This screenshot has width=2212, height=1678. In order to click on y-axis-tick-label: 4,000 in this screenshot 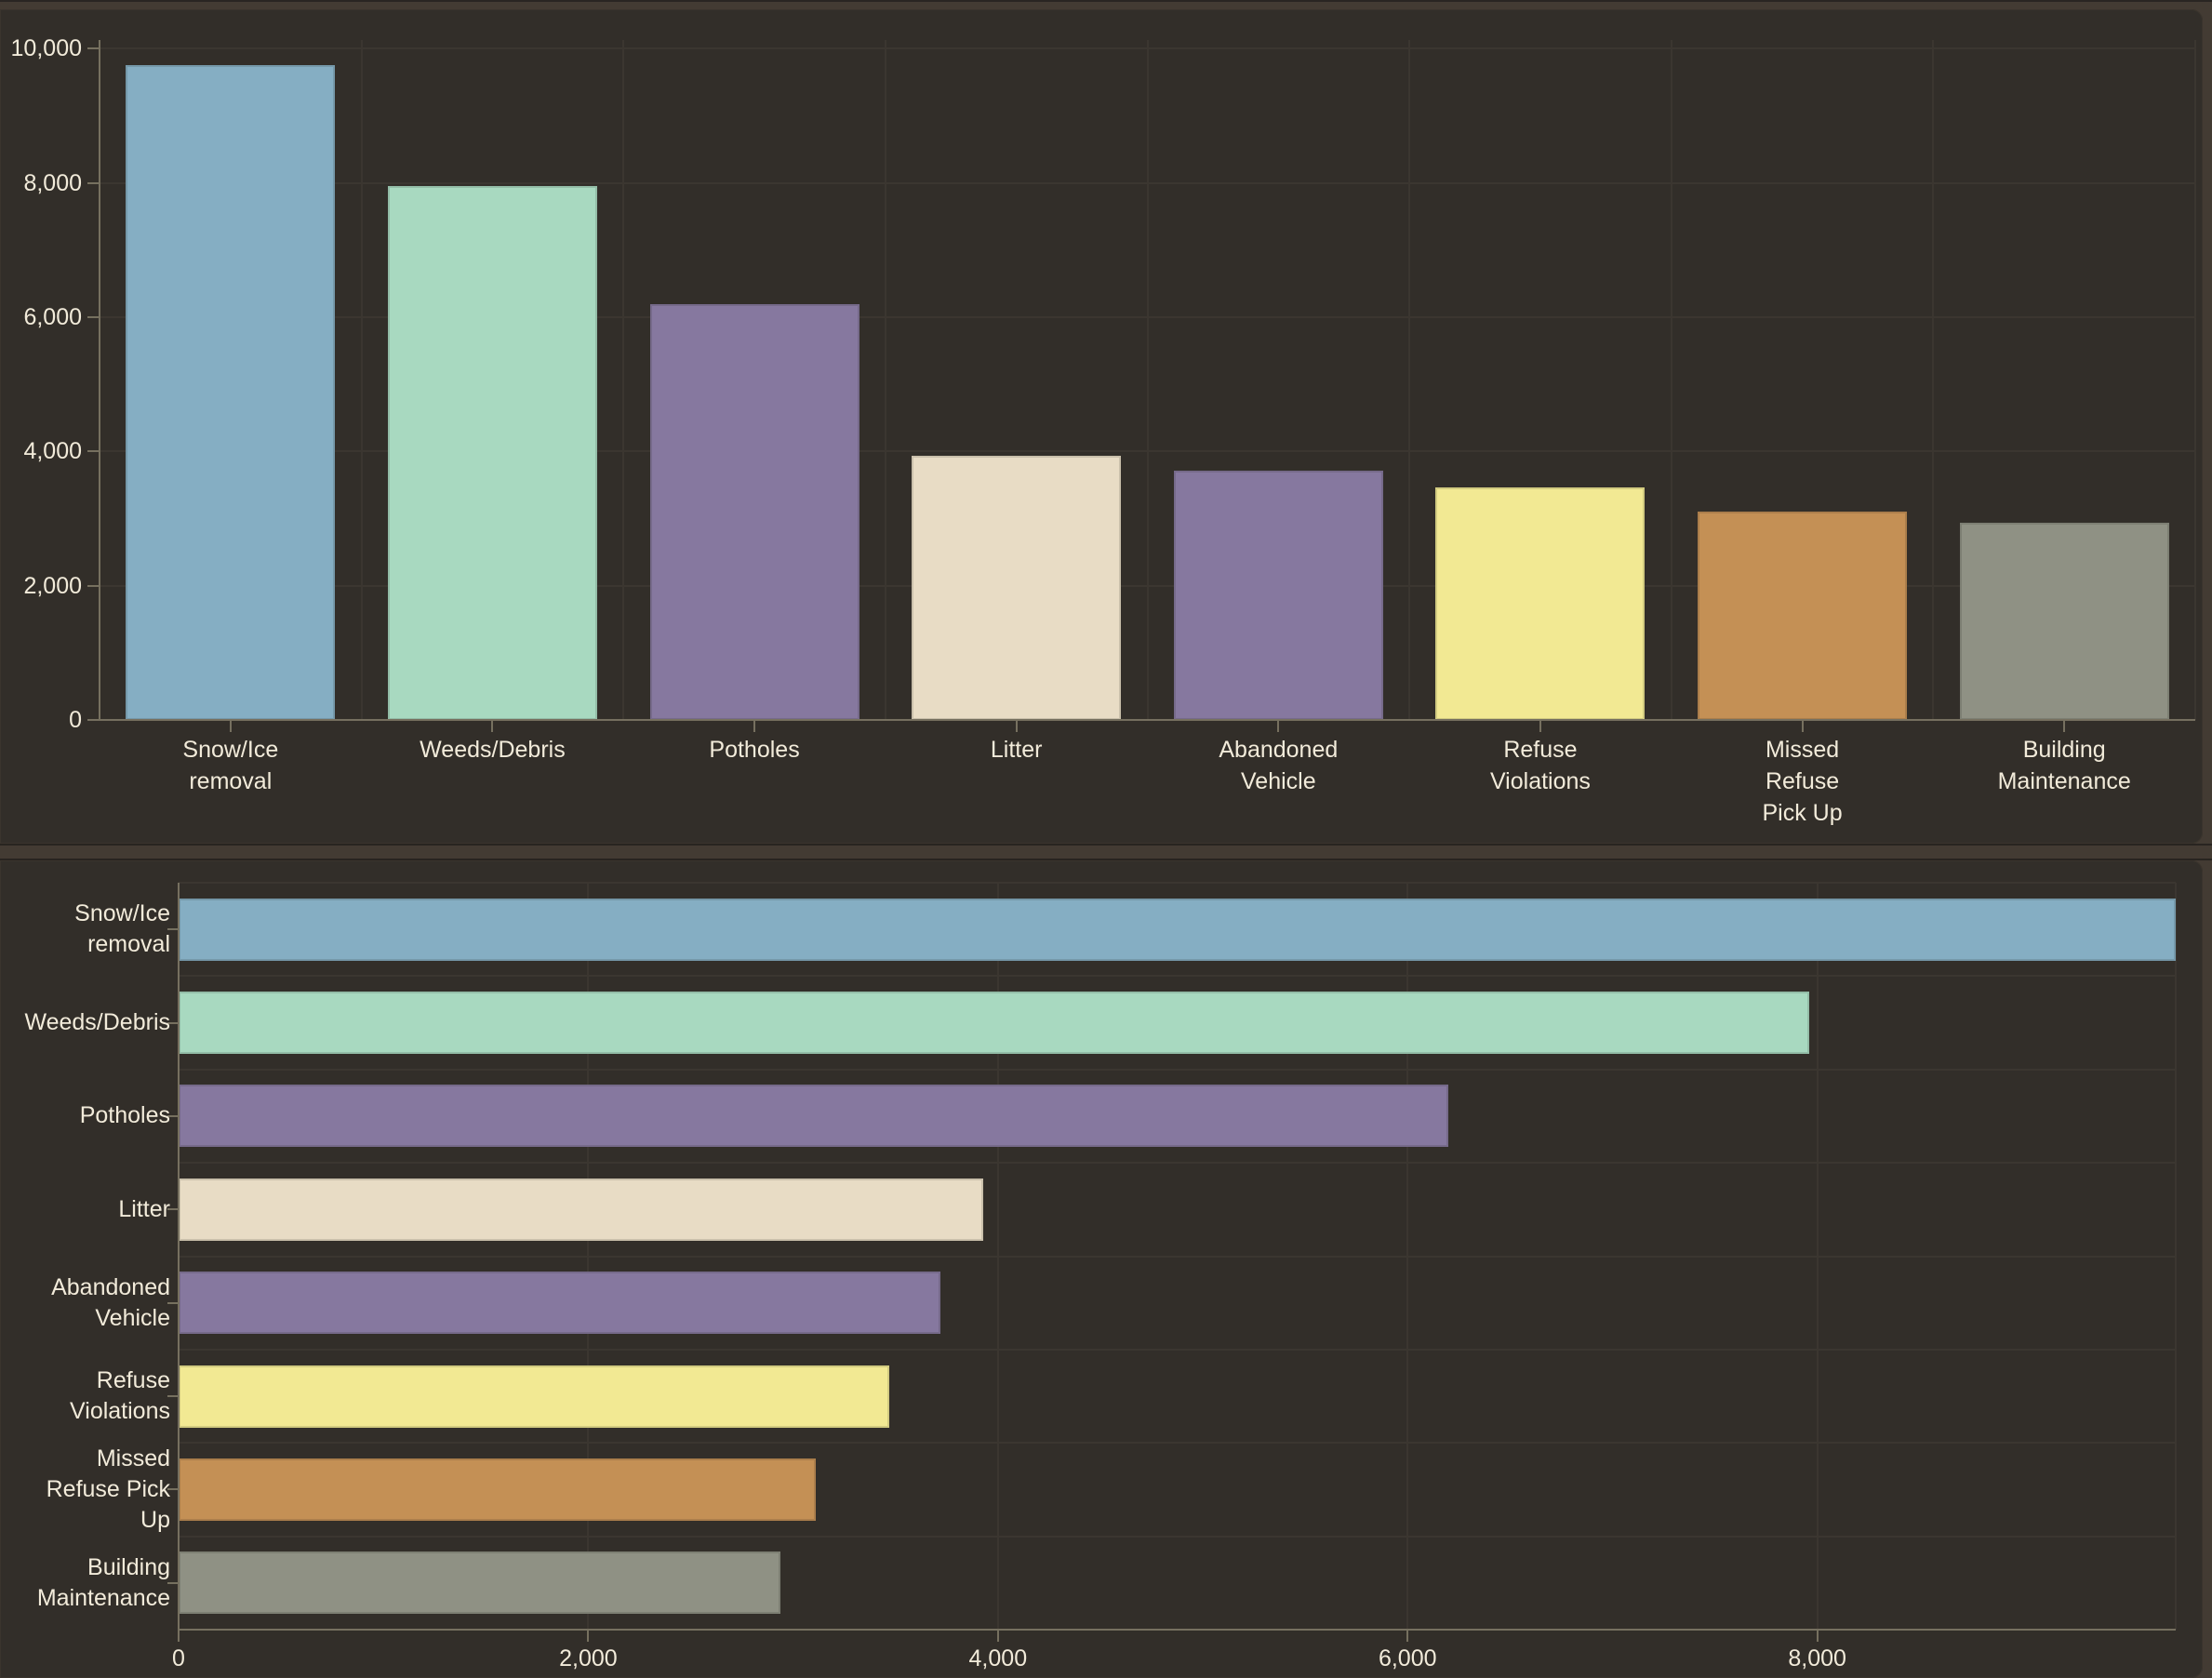, I will do `click(52, 452)`.